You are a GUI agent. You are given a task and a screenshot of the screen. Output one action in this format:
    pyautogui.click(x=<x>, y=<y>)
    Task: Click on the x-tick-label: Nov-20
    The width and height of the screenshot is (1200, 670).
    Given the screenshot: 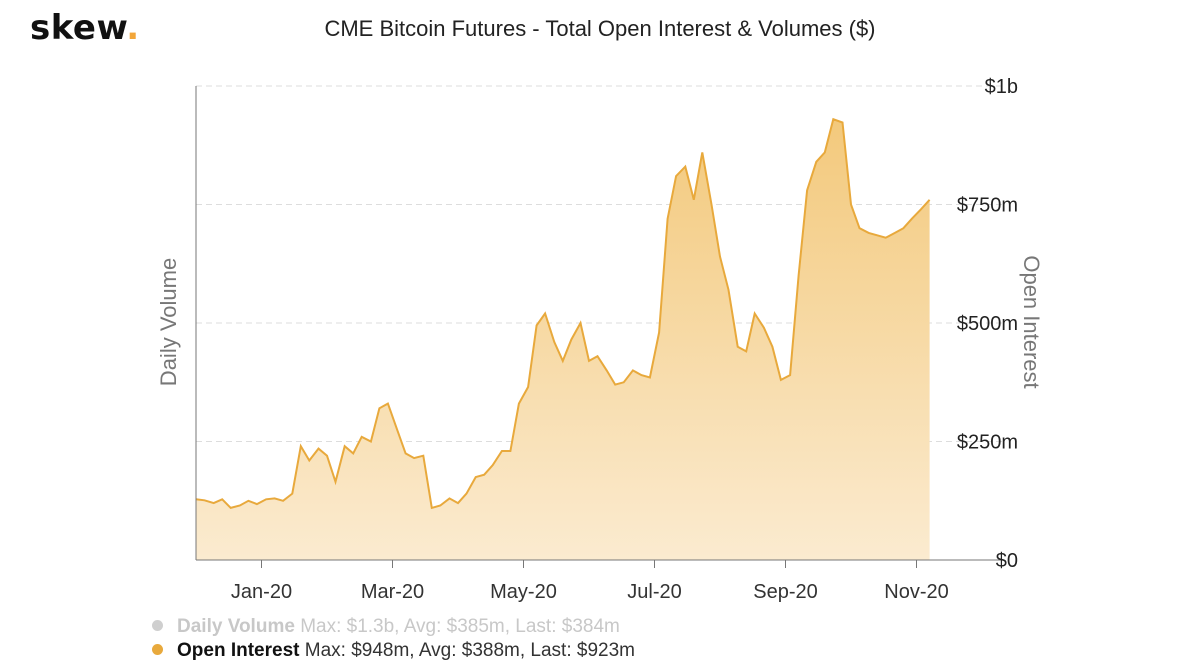 What is the action you would take?
    pyautogui.click(x=916, y=592)
    